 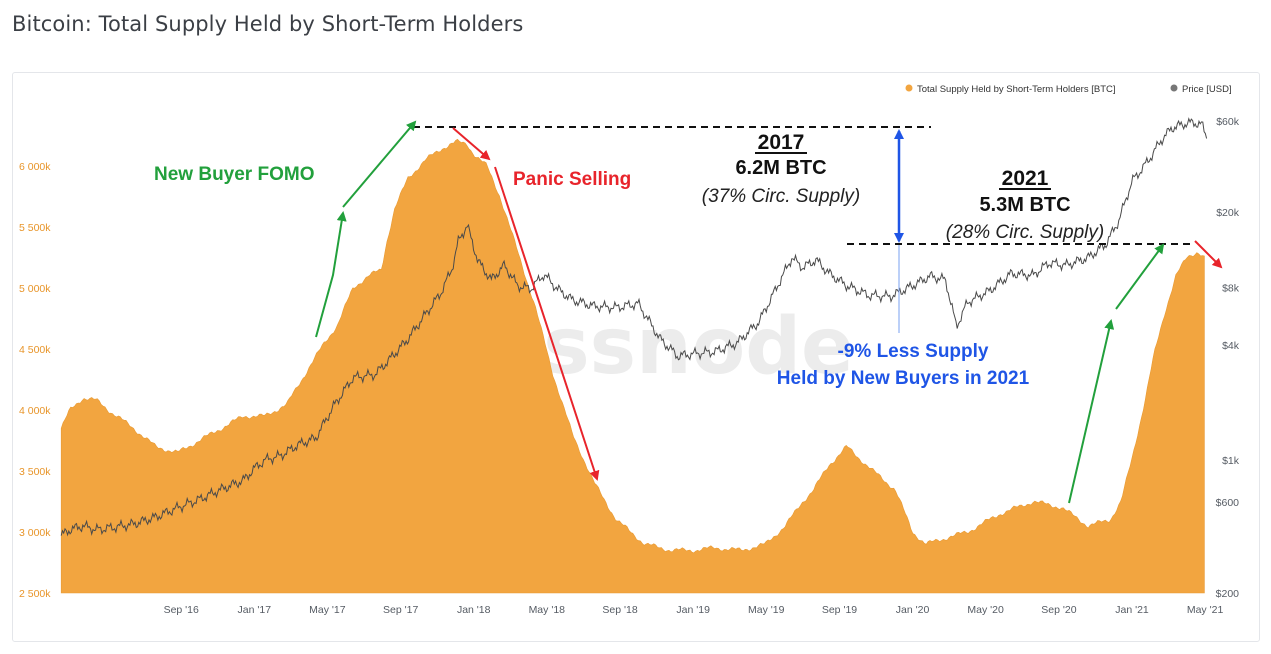 I want to click on y-right-tick-label: $600, so click(x=1228, y=503).